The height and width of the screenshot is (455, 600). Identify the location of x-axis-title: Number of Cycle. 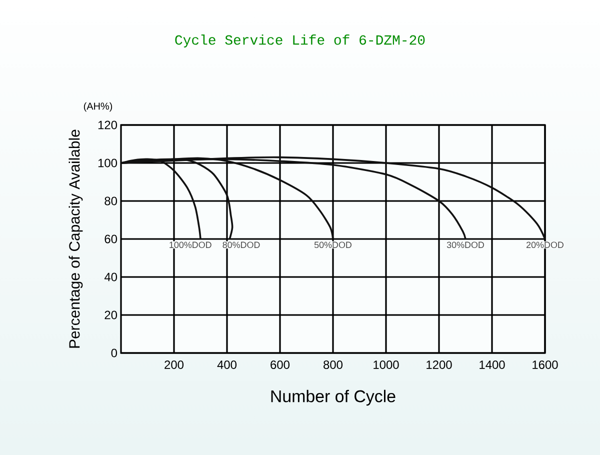
(333, 398).